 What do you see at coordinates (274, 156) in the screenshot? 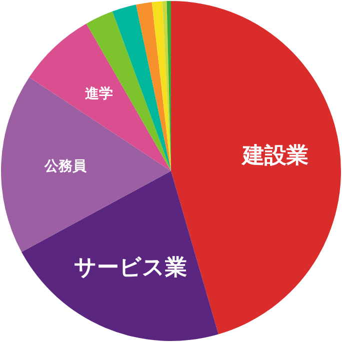
I see `slice-label: 建設業` at bounding box center [274, 156].